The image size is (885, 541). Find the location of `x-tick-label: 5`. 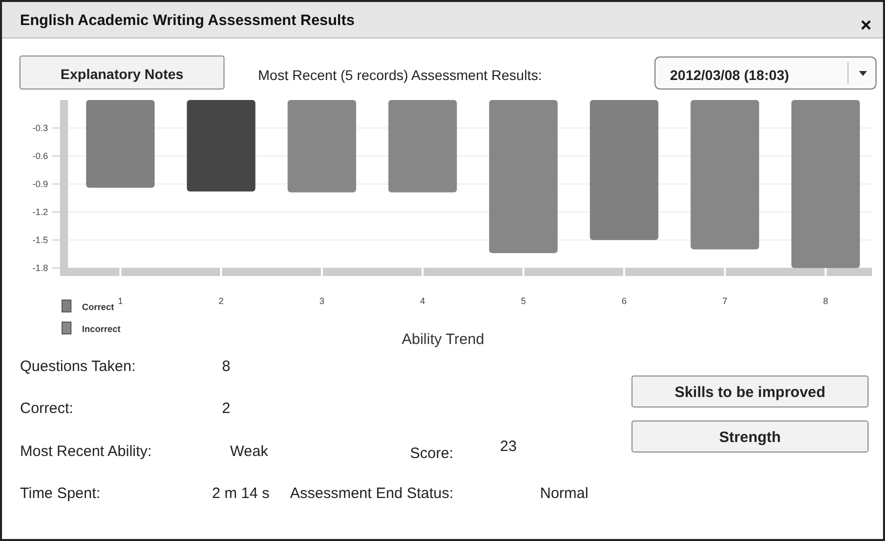

x-tick-label: 5 is located at coordinates (523, 301).